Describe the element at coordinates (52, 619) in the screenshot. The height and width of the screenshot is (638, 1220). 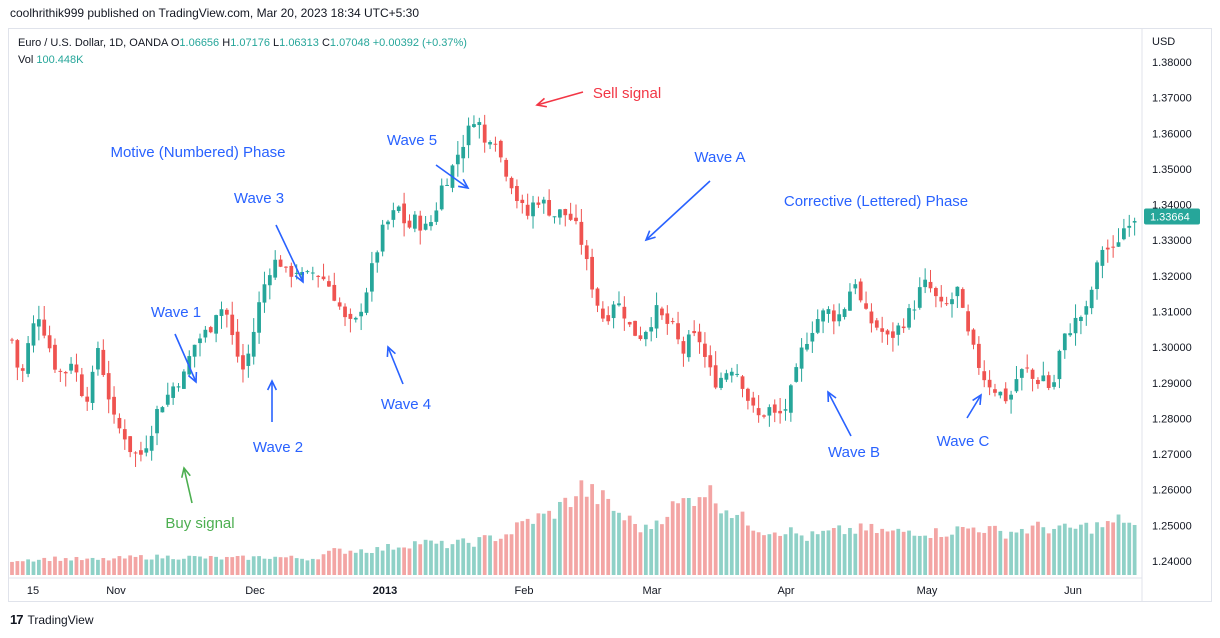
I see `footer-brand: 17 TradingView` at that location.